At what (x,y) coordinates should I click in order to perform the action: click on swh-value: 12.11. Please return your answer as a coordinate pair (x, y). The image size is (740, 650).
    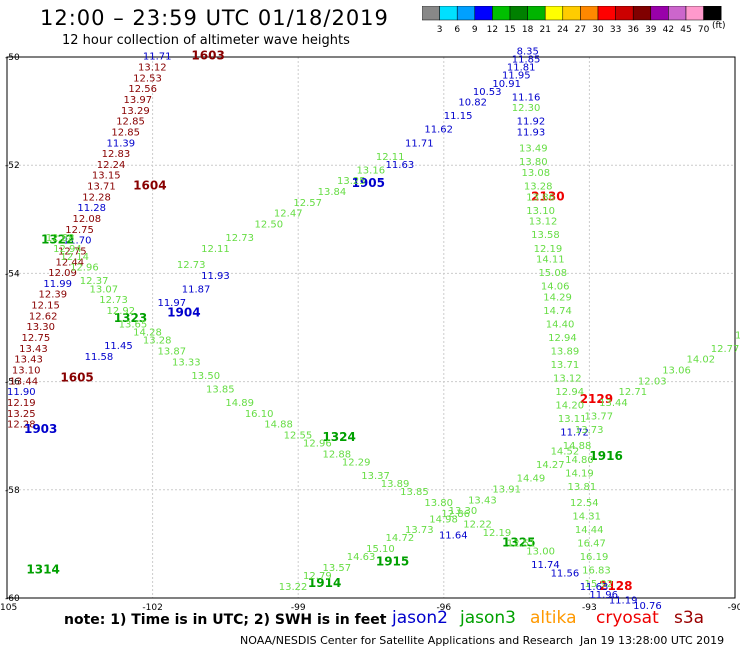
    Looking at the image, I should click on (390, 157).